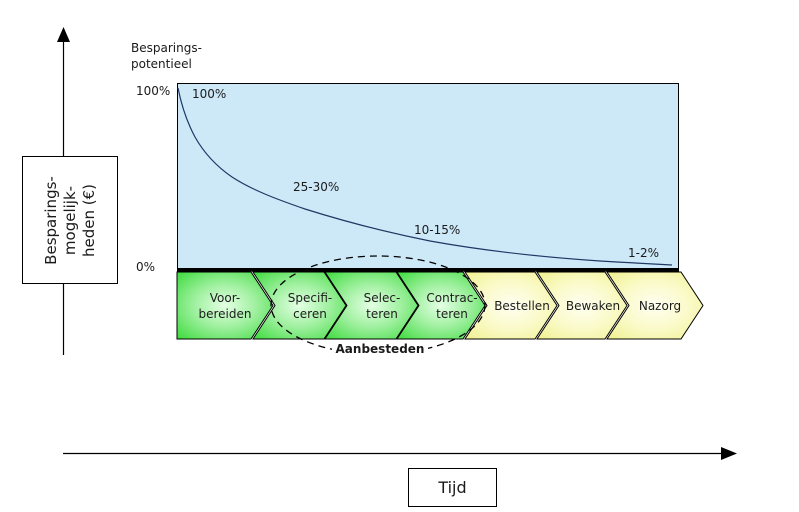 The width and height of the screenshot is (799, 512). I want to click on stage-chevron-contracteren, so click(441, 305).